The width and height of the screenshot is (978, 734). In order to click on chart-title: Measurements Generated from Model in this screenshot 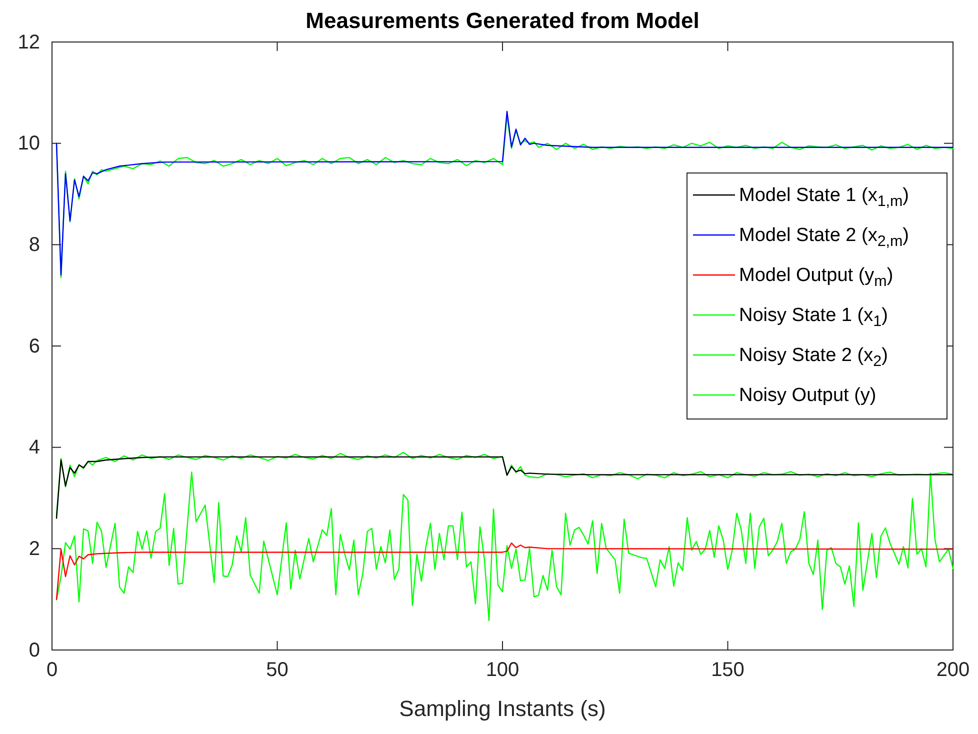, I will do `click(503, 20)`.